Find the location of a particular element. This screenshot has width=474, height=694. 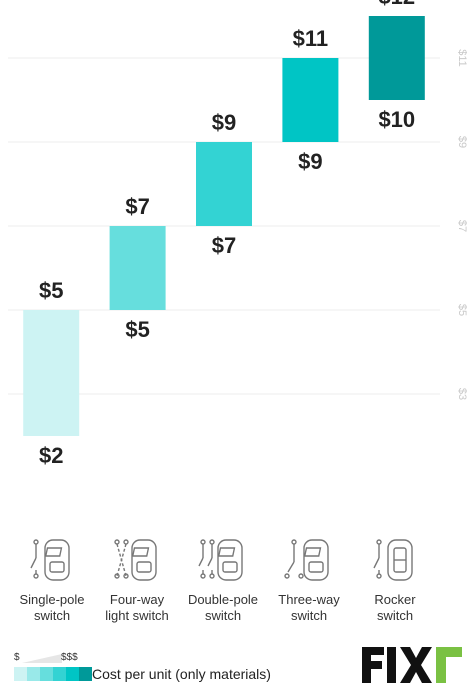

category-label: Single-pole switch is located at coordinates (52, 607).